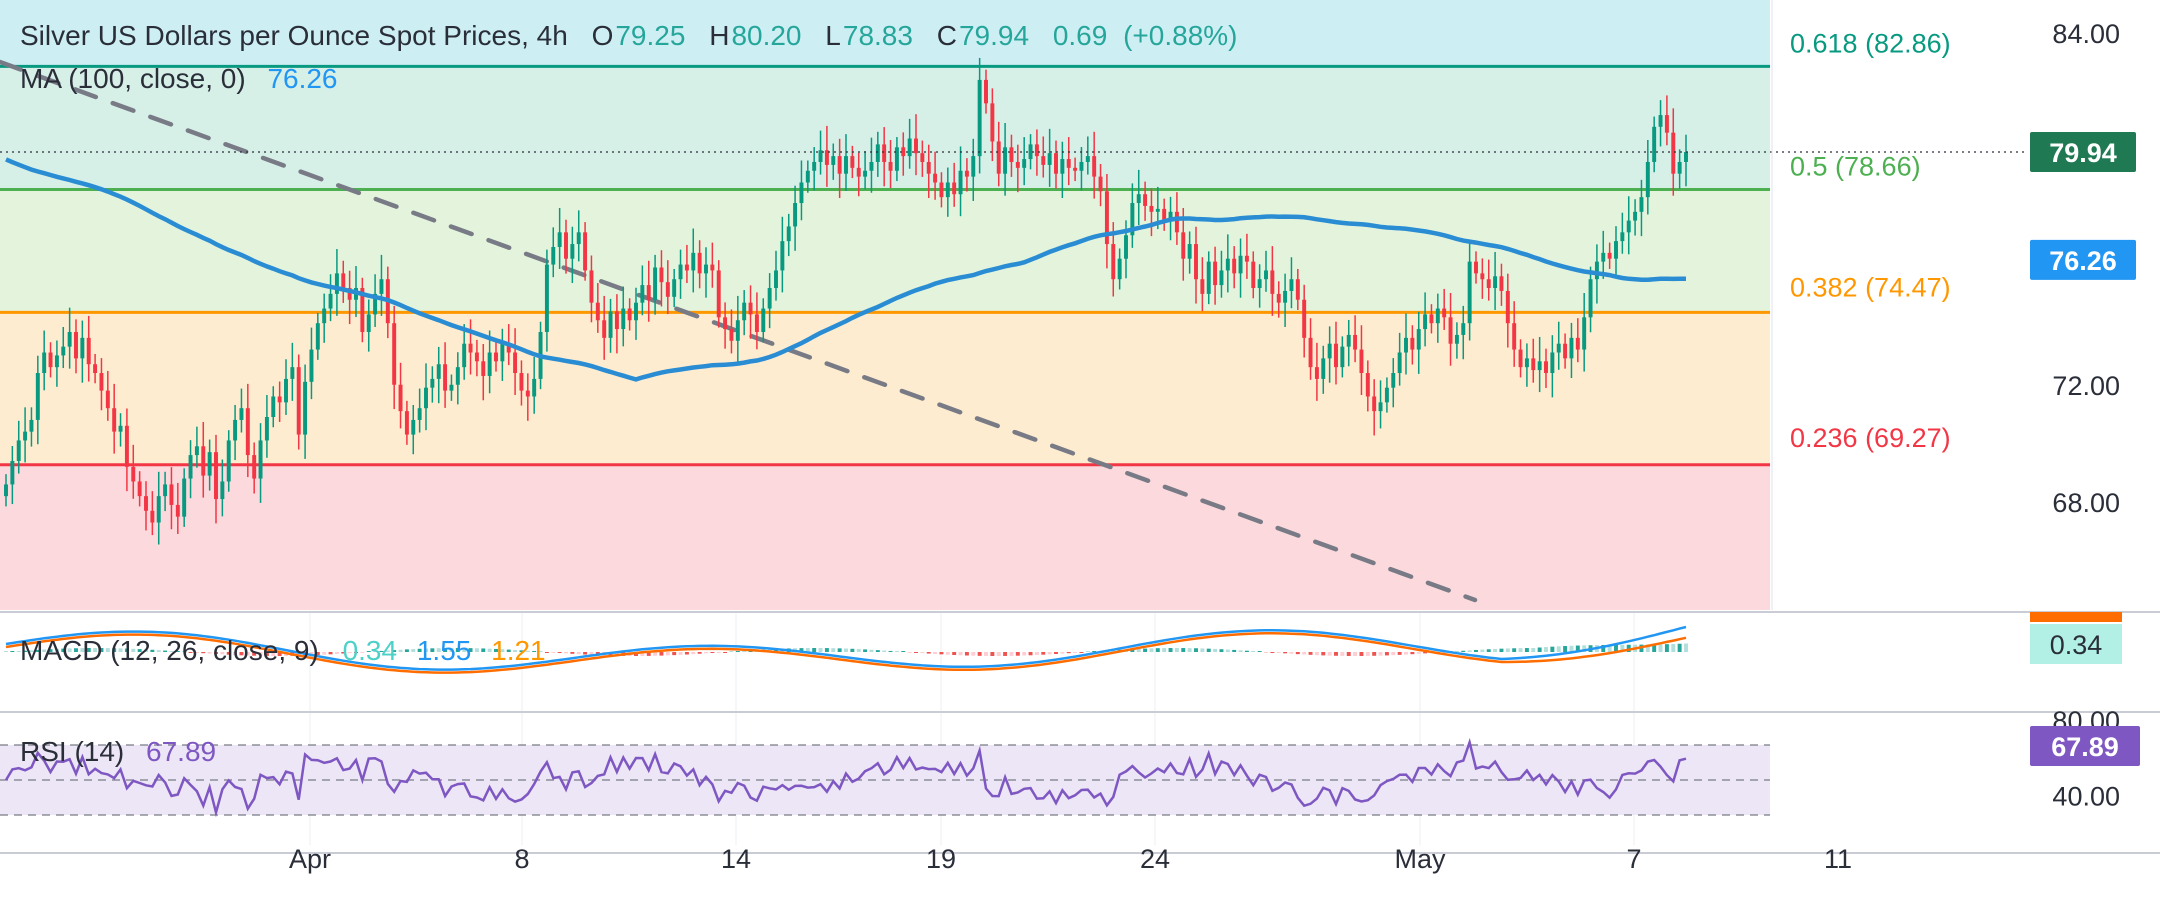  What do you see at coordinates (2076, 644) in the screenshot?
I see `macd-axis-badge` at bounding box center [2076, 644].